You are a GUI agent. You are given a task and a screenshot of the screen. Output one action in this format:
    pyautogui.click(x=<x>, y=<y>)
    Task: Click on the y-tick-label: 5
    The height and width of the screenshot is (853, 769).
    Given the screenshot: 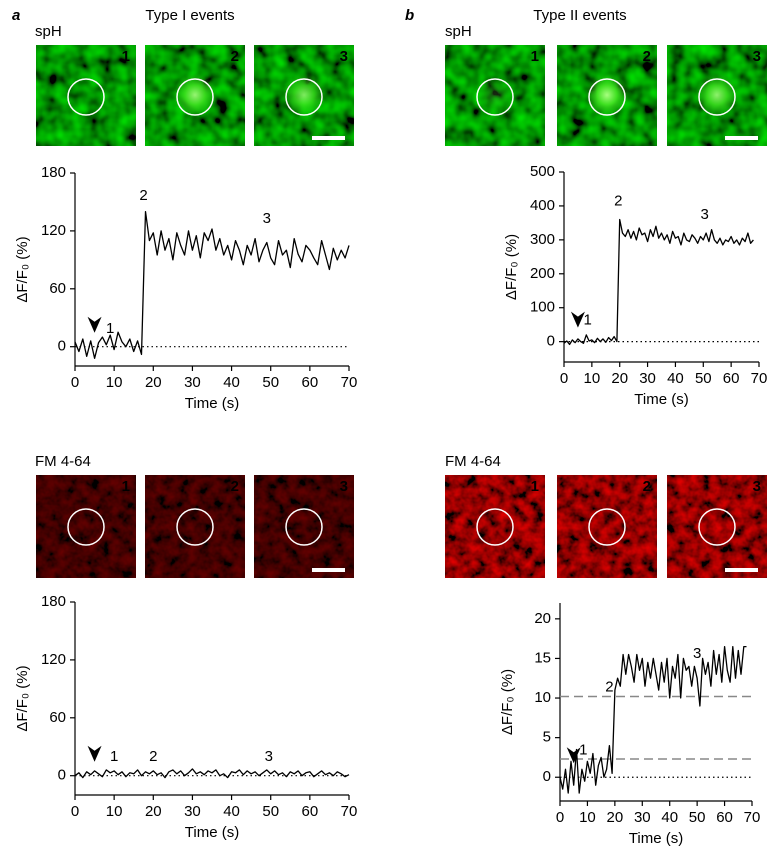 What is the action you would take?
    pyautogui.click(x=547, y=737)
    